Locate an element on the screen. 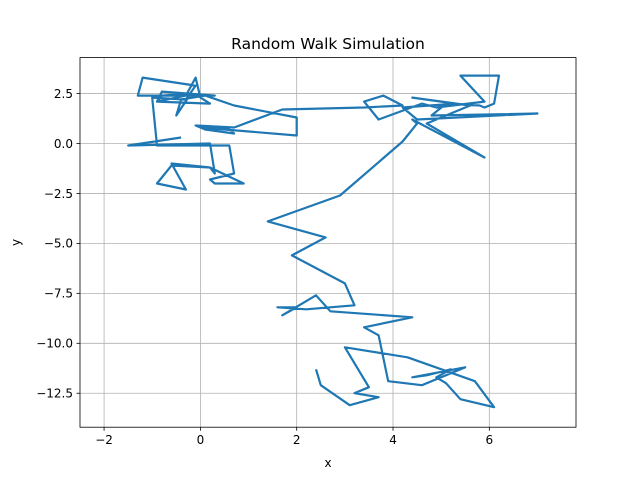 This screenshot has height=480, width=640. x-tick-label: −2 is located at coordinates (104, 440).